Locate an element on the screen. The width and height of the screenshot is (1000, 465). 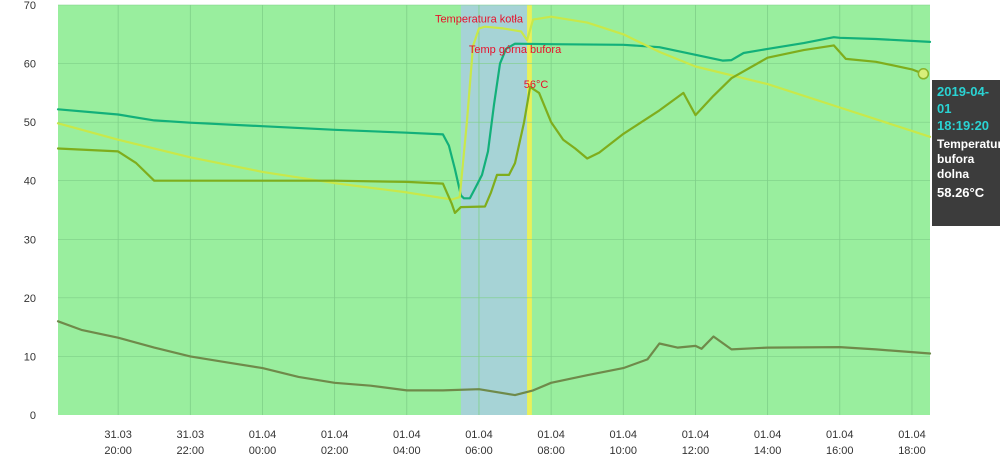
x-tick-time: 04:00 is located at coordinates (407, 451).